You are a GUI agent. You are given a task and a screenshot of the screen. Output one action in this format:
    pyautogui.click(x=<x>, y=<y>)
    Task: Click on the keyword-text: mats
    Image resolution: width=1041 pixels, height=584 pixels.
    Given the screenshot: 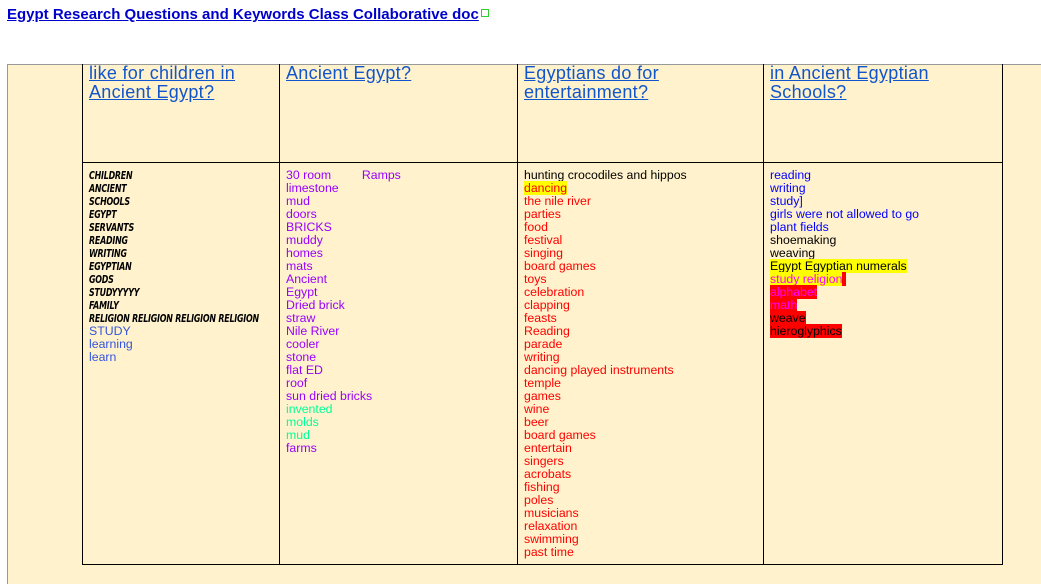 What is the action you would take?
    pyautogui.click(x=299, y=266)
    